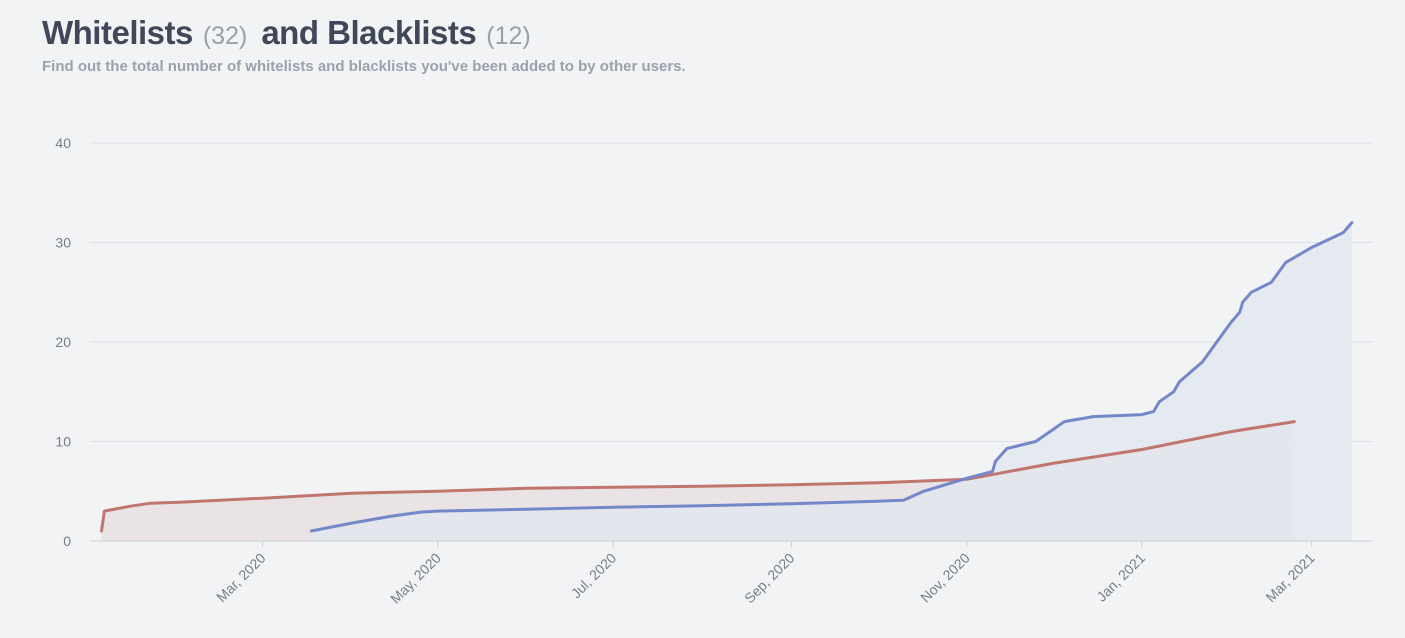 This screenshot has width=1405, height=638. Describe the element at coordinates (1120, 577) in the screenshot. I see `x-tick-label: Jan, 2021` at that location.